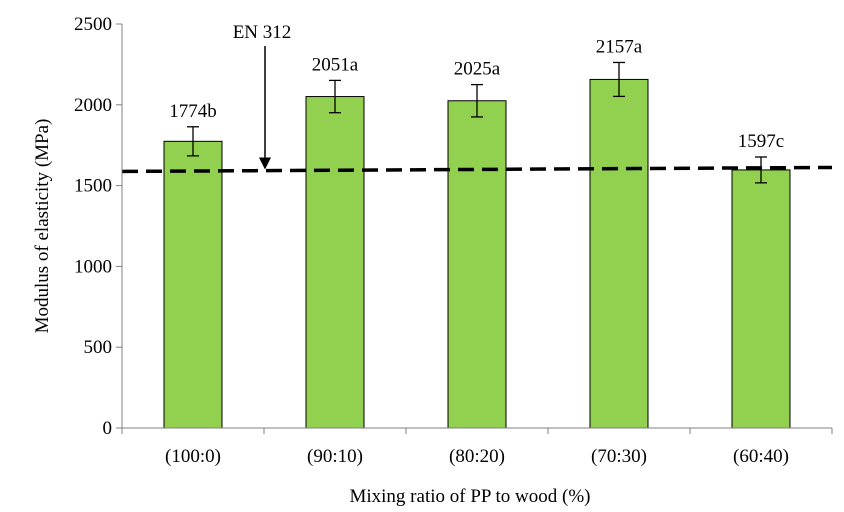 This screenshot has width=844, height=512. I want to click on reference-arrow-head, so click(265, 163).